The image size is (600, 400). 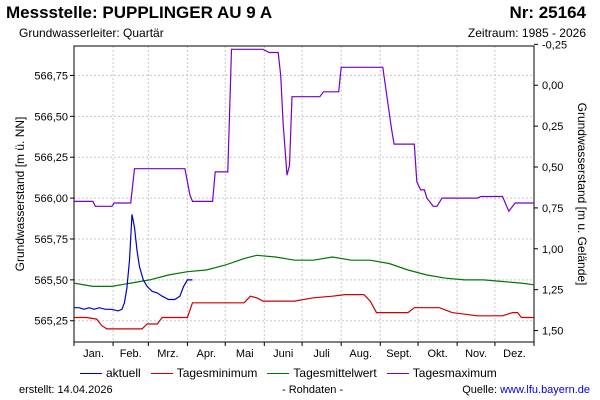 What do you see at coordinates (582, 194) in the screenshot?
I see `y2-axis-label: Grundwasserstand [m u. Gelände]` at bounding box center [582, 194].